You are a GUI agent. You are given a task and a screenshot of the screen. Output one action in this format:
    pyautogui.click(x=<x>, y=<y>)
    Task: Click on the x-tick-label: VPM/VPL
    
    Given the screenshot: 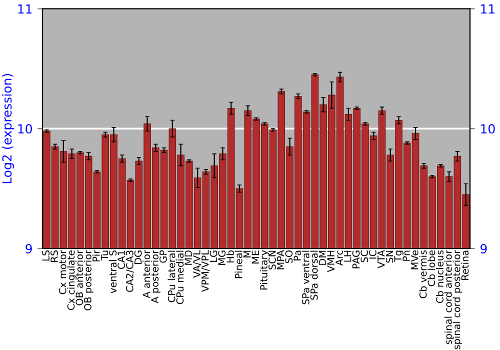 What is the action you would take?
    pyautogui.click(x=206, y=271)
    